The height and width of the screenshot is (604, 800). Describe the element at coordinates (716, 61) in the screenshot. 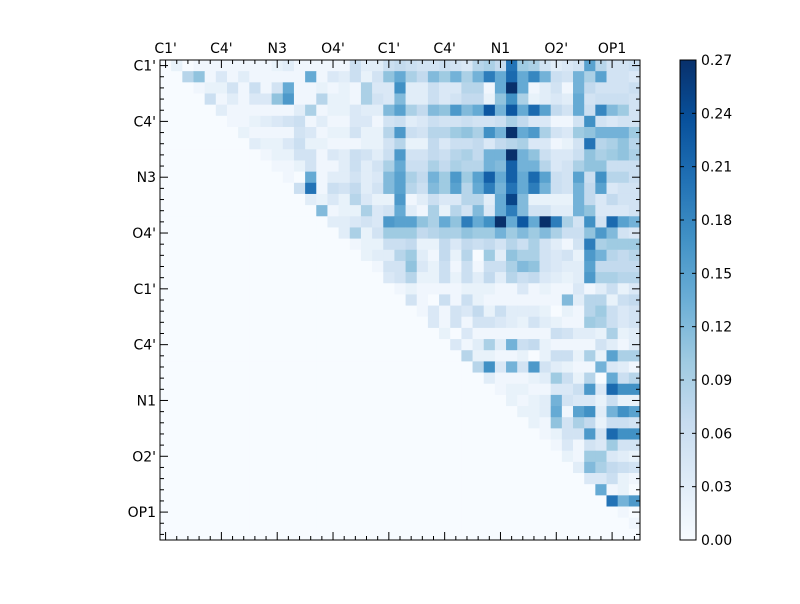

I see `colorbar-tick-label: 0.27` at that location.